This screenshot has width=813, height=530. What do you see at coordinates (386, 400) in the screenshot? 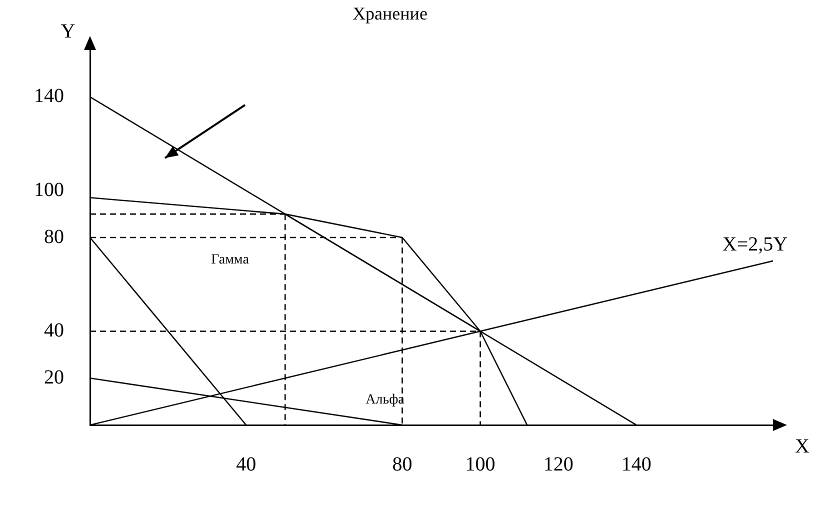
I see `annotation: Альфа` at bounding box center [386, 400].